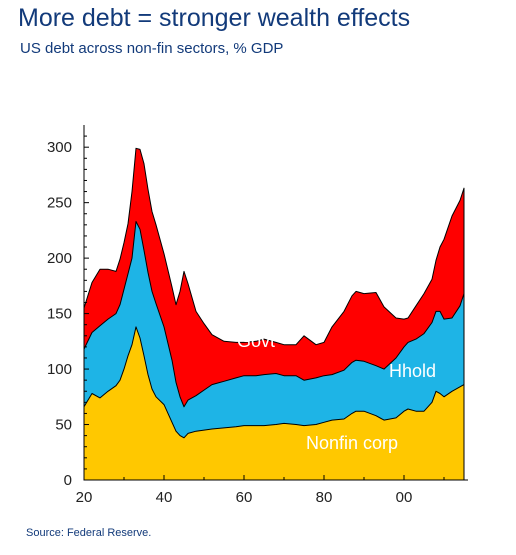 This screenshot has height=555, width=516. Describe the element at coordinates (59, 147) in the screenshot. I see `y-tick-label: 300` at that location.